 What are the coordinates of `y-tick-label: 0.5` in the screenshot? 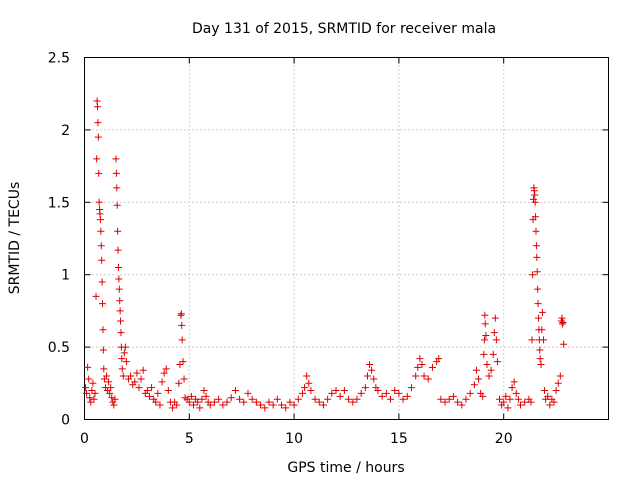 It's located at (59, 348).